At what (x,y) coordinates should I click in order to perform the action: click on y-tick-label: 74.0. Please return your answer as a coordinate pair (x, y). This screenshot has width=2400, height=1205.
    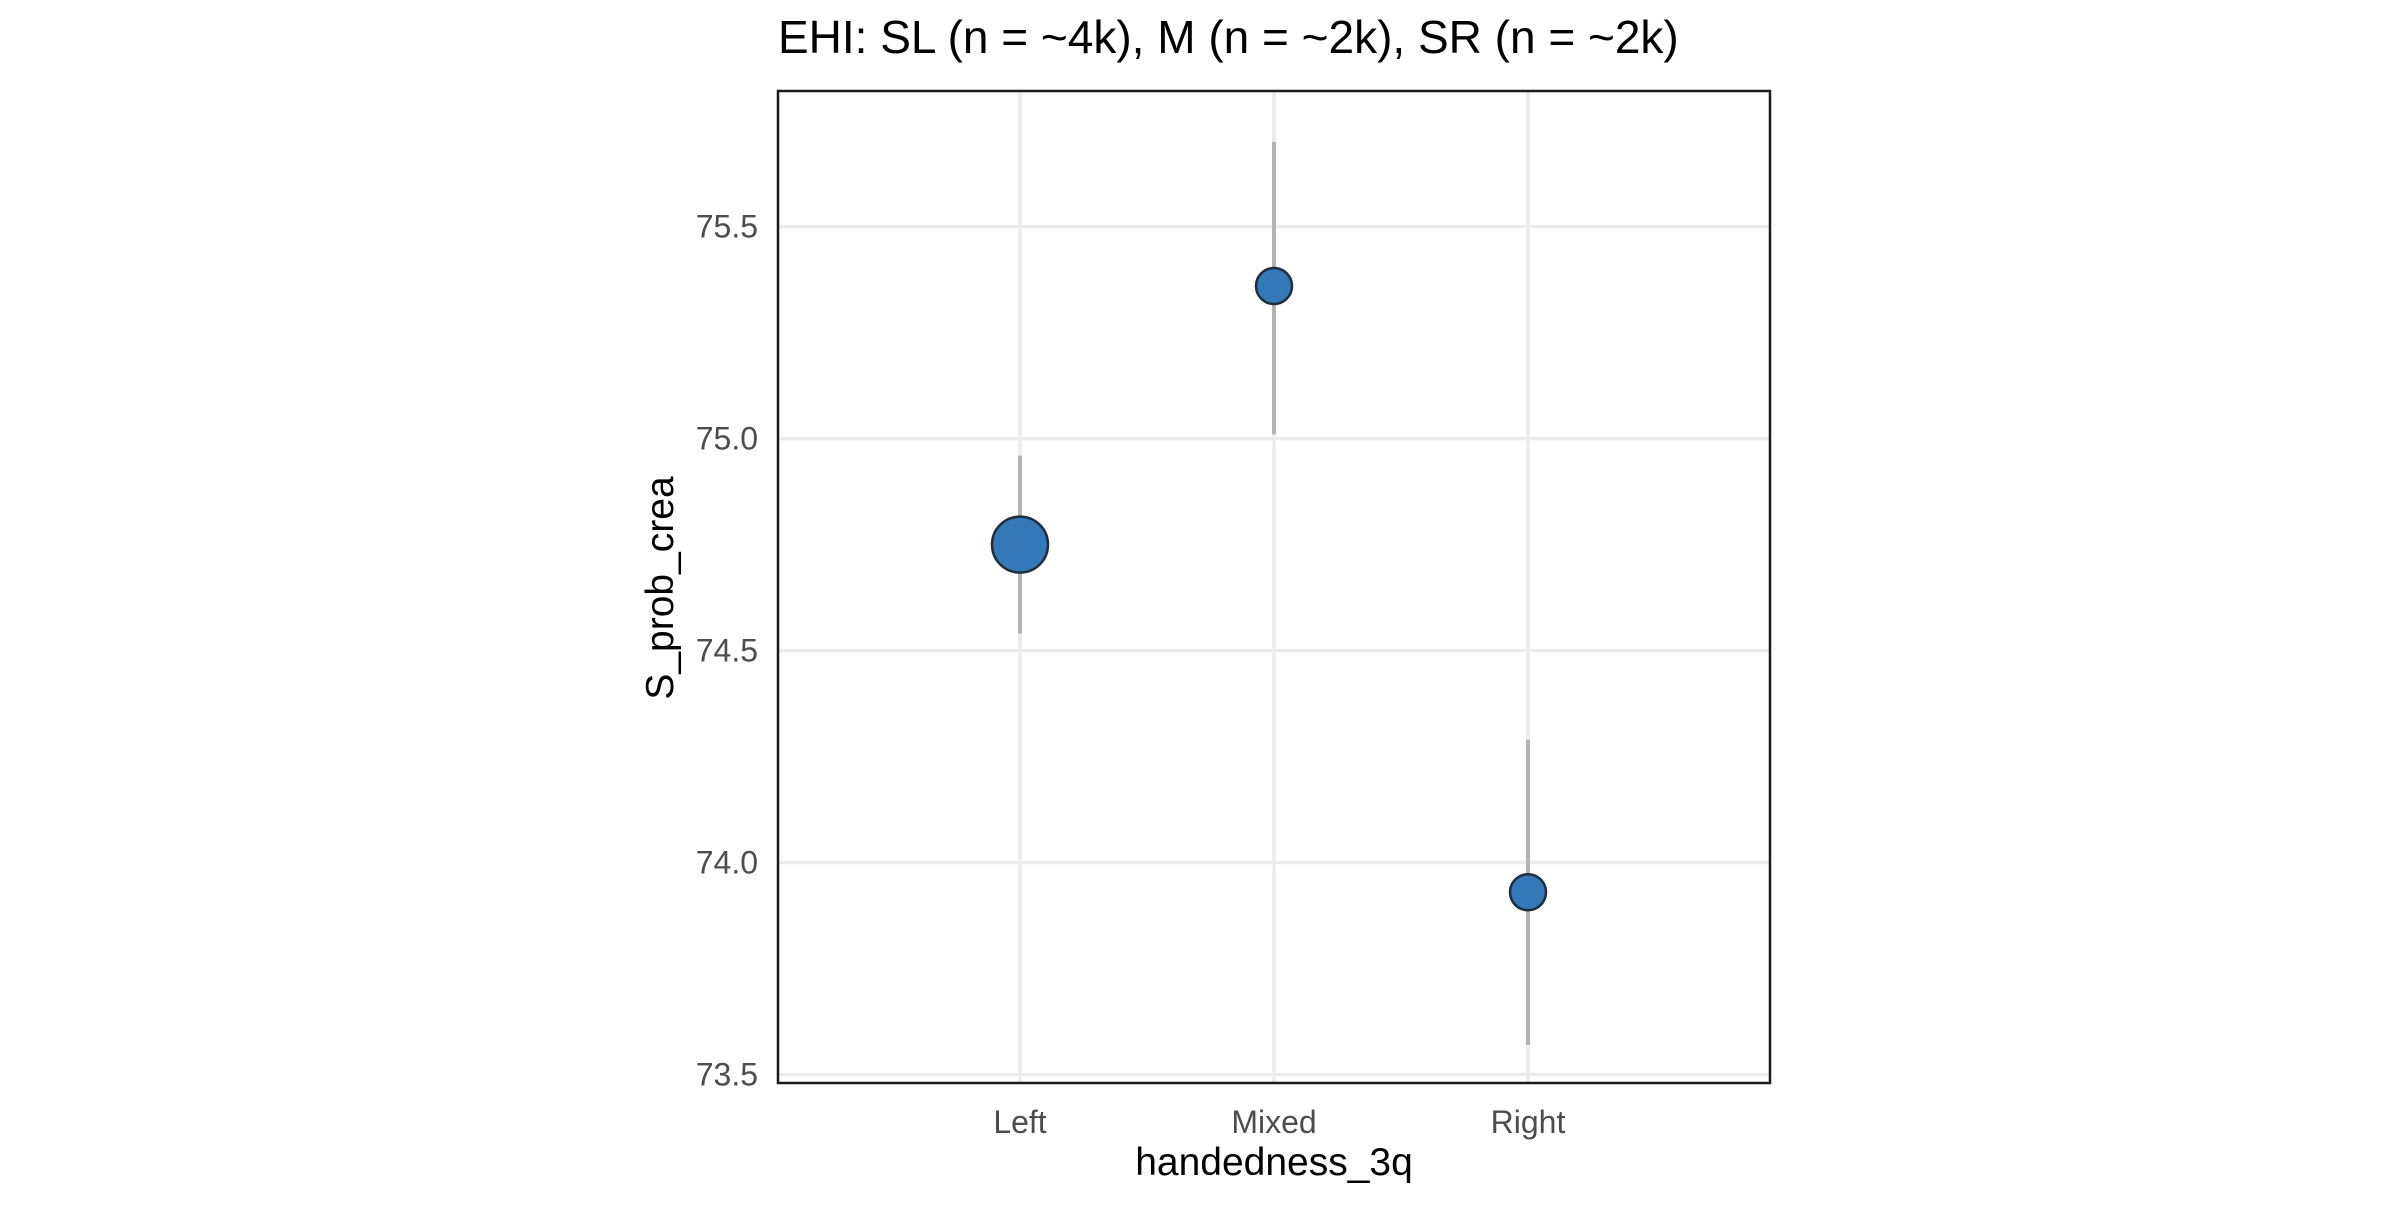
    Looking at the image, I should click on (727, 863).